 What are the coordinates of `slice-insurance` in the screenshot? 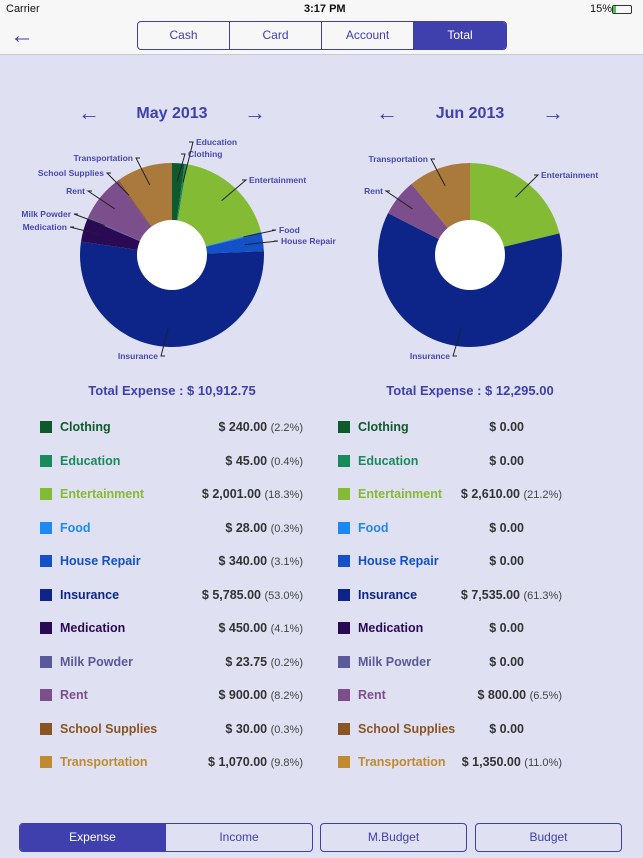 It's located at (171, 294).